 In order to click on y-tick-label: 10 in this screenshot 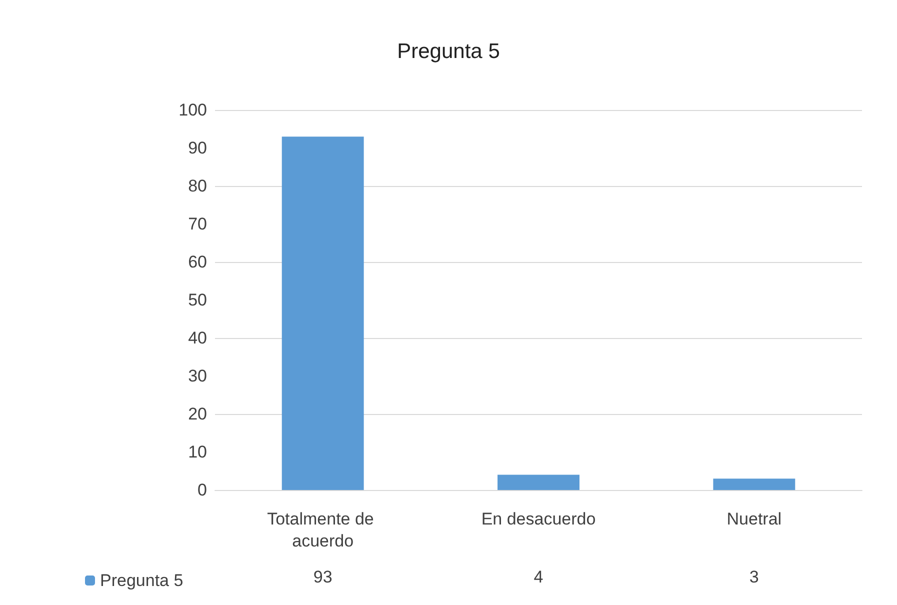, I will do `click(197, 452)`.